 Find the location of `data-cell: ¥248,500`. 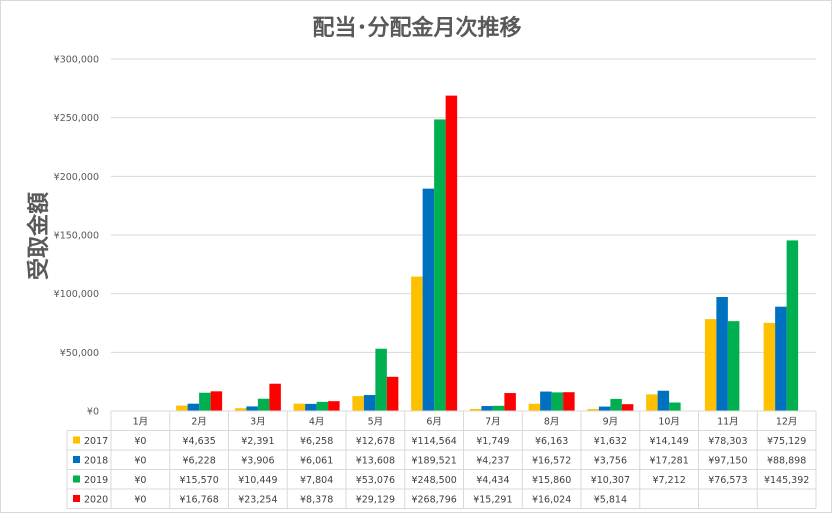

data-cell: ¥248,500 is located at coordinates (433, 480).